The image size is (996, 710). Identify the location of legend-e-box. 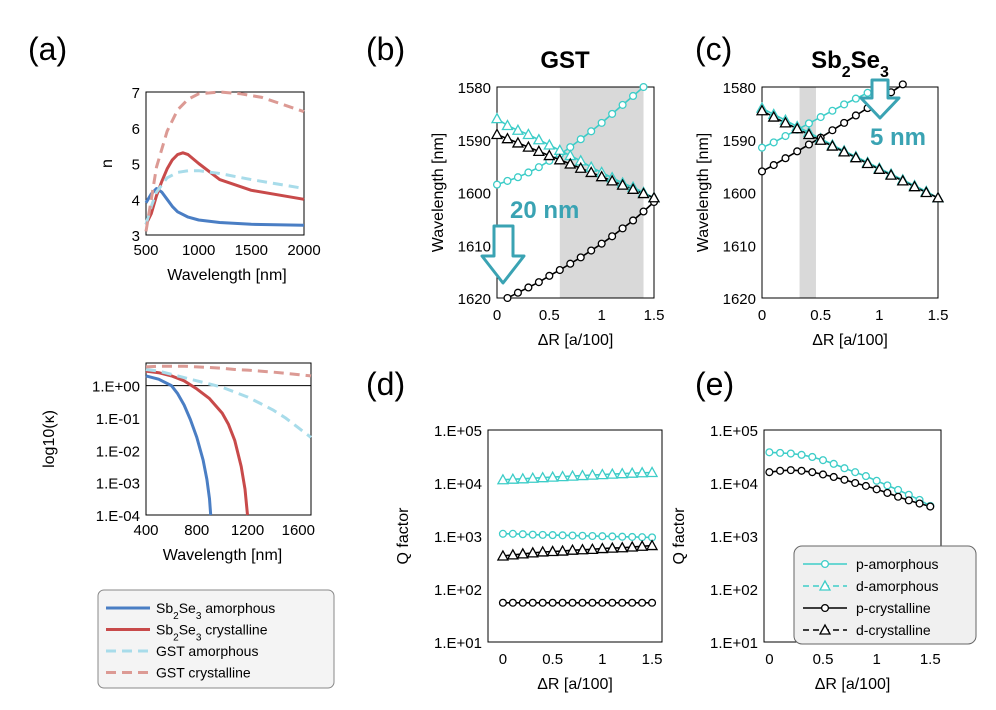
(885, 595).